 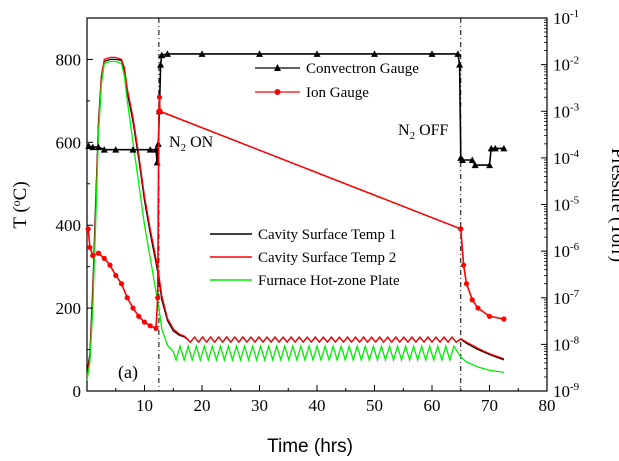 I want to click on legend-label-convectron: Convectron Gauge, so click(x=362, y=69).